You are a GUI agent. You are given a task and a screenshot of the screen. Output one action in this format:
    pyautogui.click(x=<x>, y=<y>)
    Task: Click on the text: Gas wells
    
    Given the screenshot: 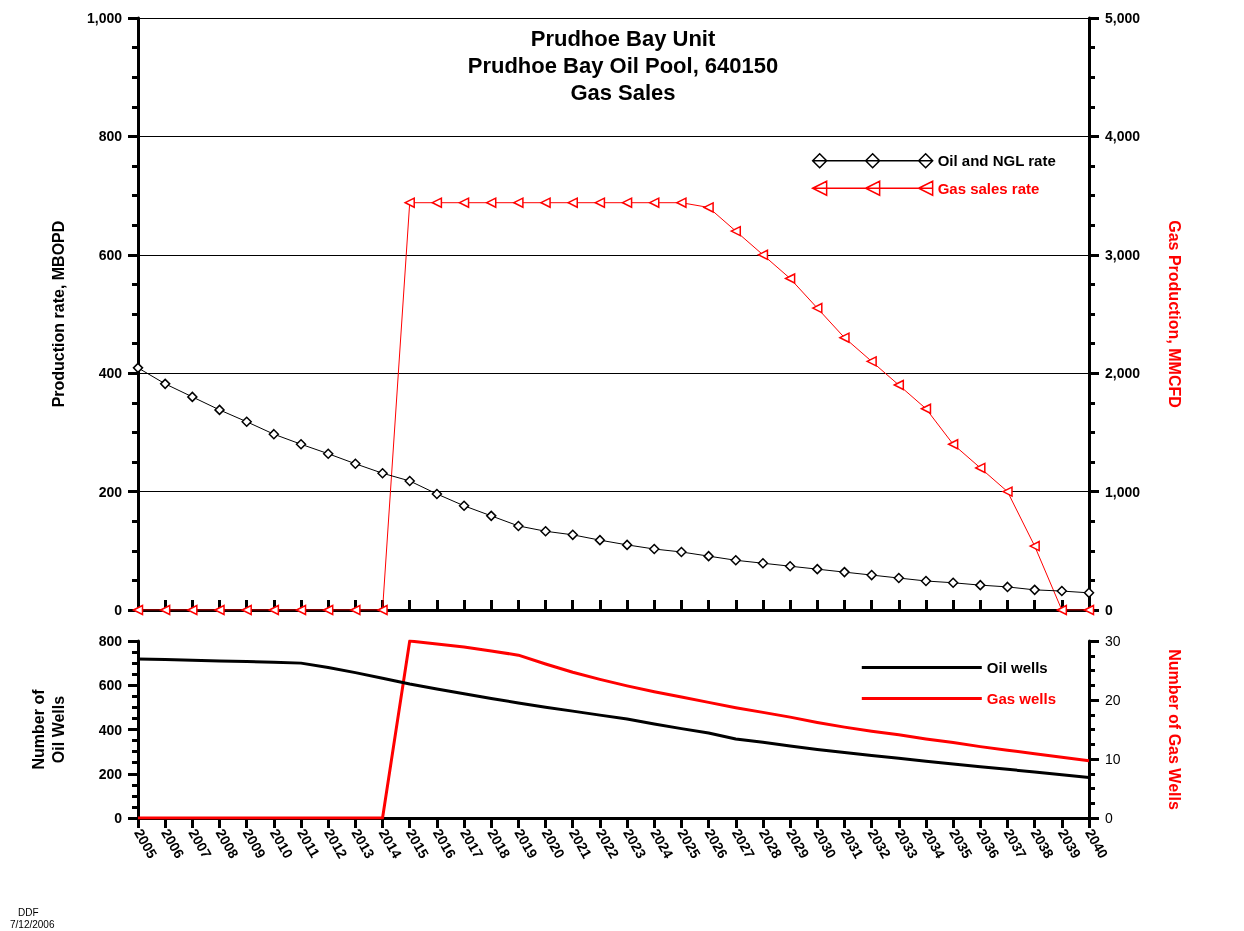 What is the action you would take?
    pyautogui.click(x=1021, y=698)
    